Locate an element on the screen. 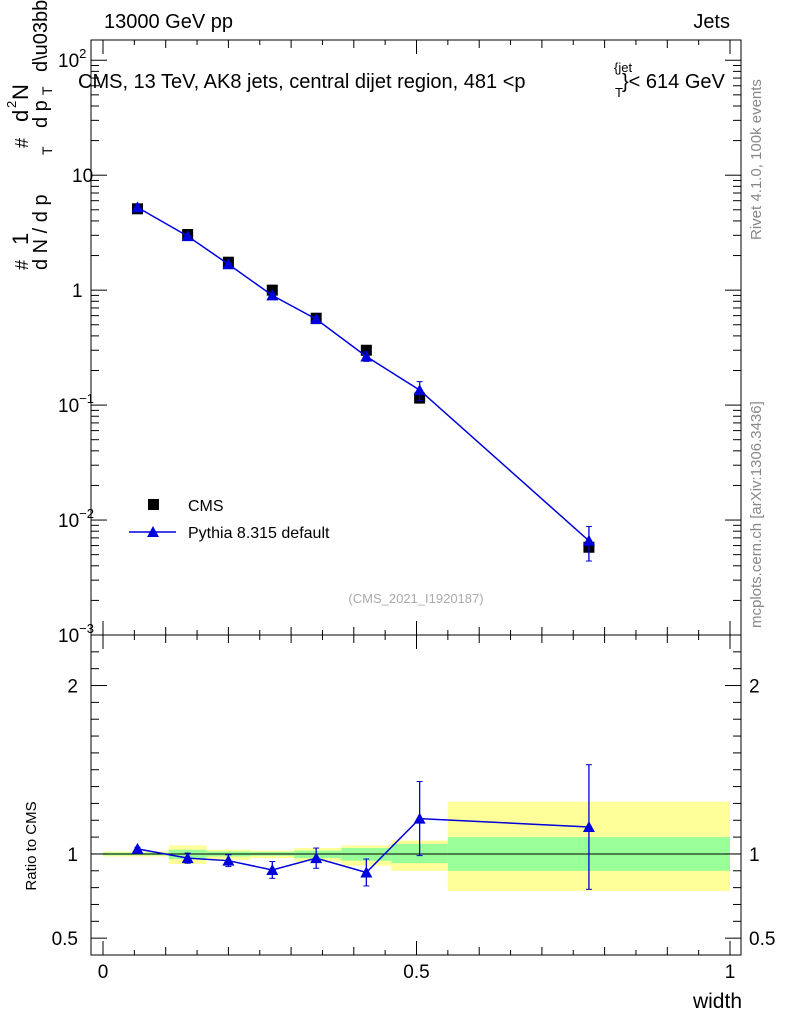  ratio-line is located at coordinates (363, 845).